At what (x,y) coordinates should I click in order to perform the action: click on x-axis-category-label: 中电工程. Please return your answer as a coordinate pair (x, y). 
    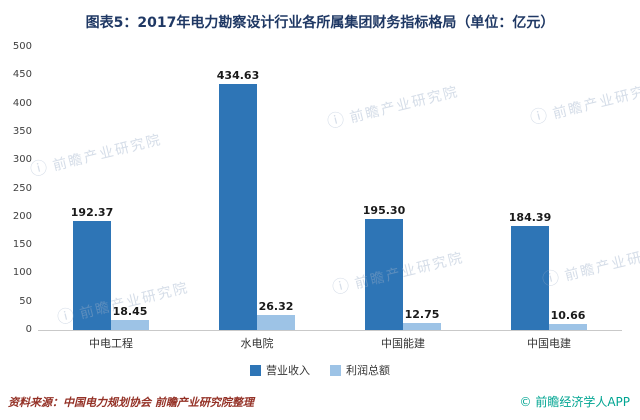
    Looking at the image, I should click on (111, 343).